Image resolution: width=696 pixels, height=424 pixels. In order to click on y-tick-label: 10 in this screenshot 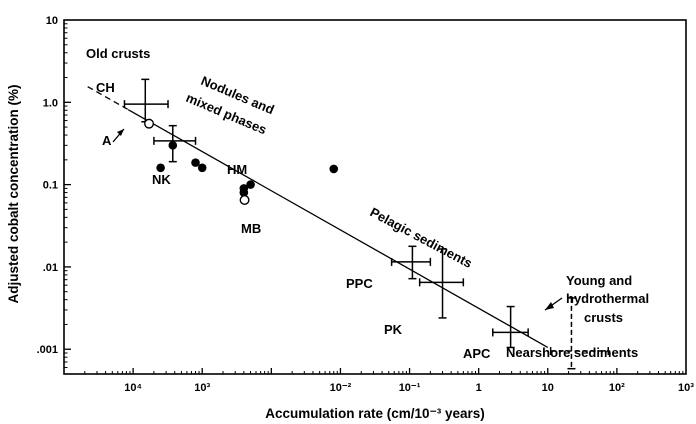, I will do `click(52, 21)`.